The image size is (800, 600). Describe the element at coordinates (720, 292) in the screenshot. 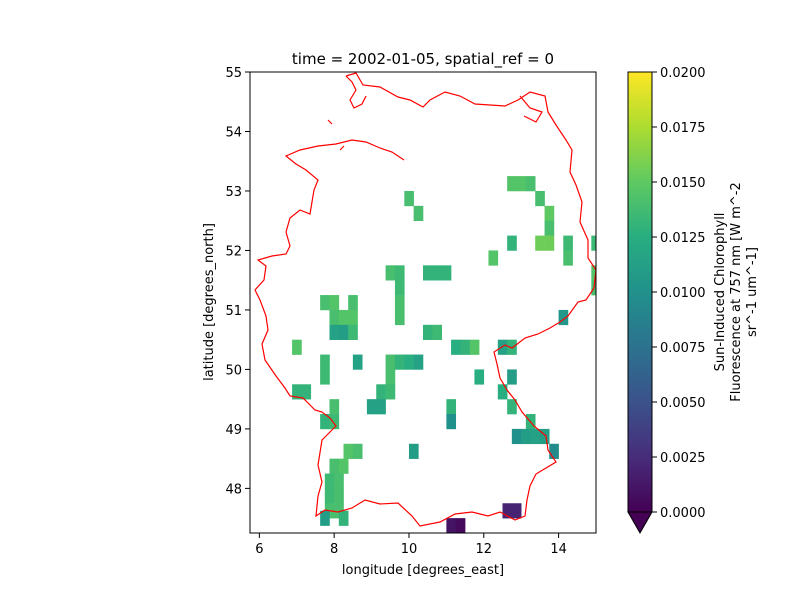

I see `colorbar-label-line-1: Sun-Induced Chlorophyll` at that location.